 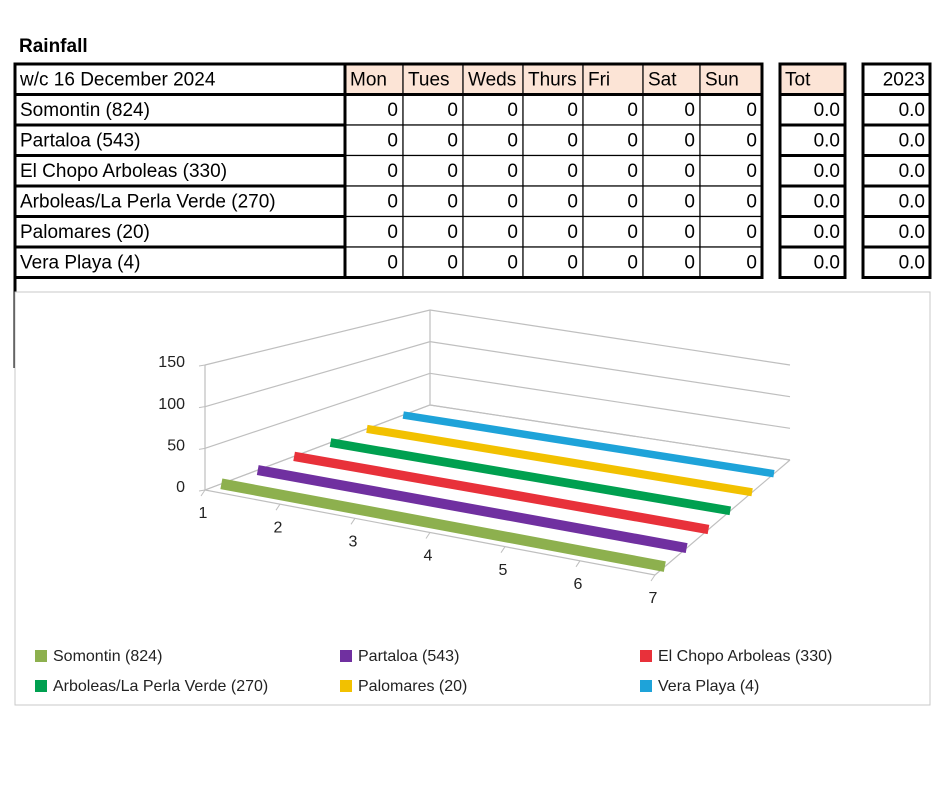 I want to click on page-title: Rainfall, so click(x=53, y=46).